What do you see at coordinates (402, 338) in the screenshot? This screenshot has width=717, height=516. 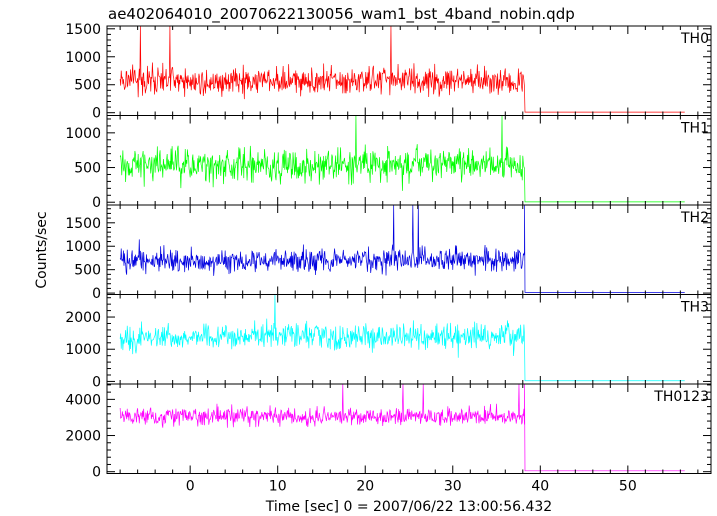 I see `series-line-th3` at bounding box center [402, 338].